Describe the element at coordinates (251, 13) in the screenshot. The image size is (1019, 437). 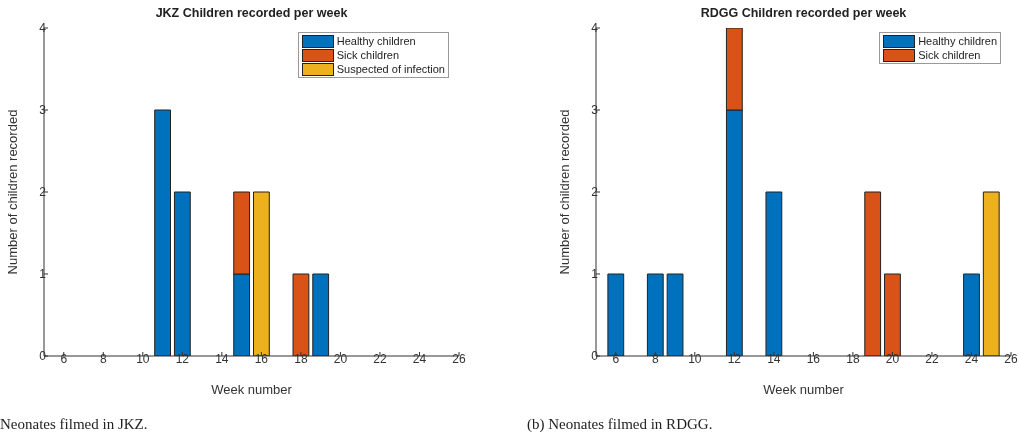
I see `chart-title: JKZ Children recorded per week` at that location.